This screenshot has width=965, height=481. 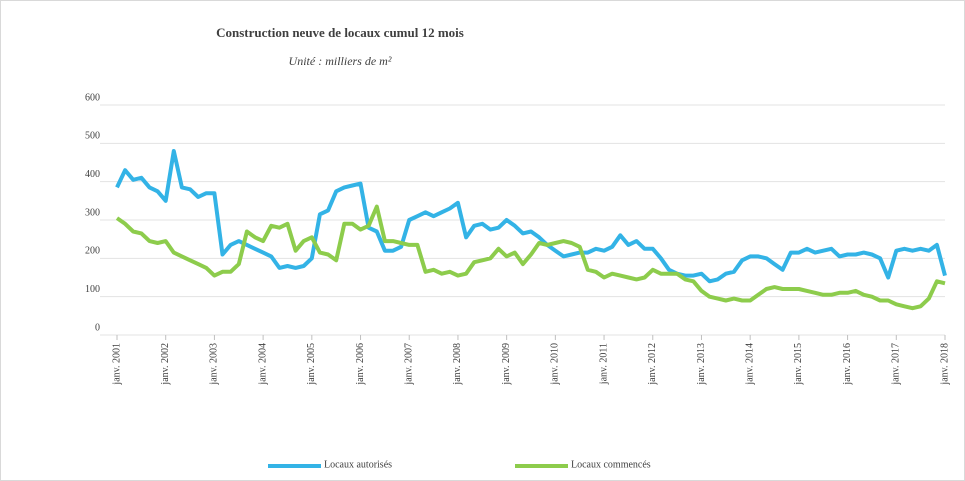 What do you see at coordinates (611, 464) in the screenshot?
I see `legend-label: Locaux commencés` at bounding box center [611, 464].